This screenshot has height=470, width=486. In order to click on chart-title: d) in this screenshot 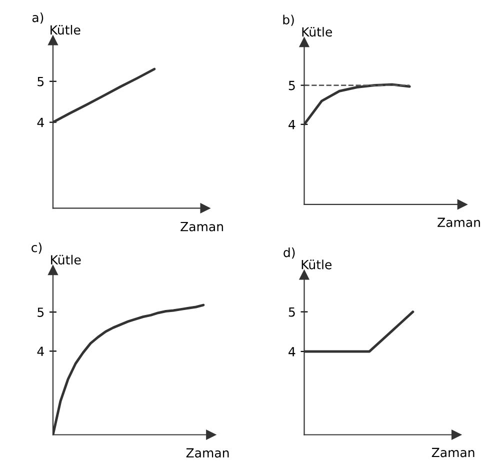, I will do `click(289, 253)`.